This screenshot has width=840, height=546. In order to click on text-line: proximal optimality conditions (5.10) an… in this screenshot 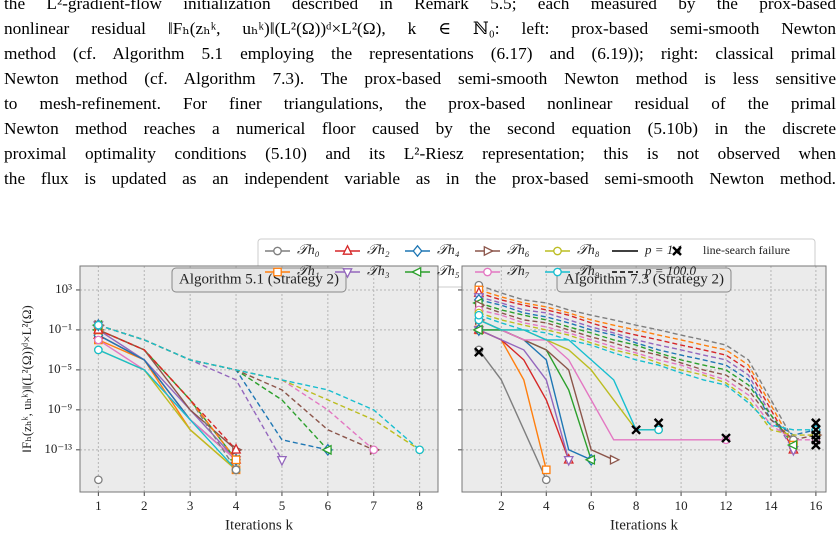, I will do `click(420, 153)`.